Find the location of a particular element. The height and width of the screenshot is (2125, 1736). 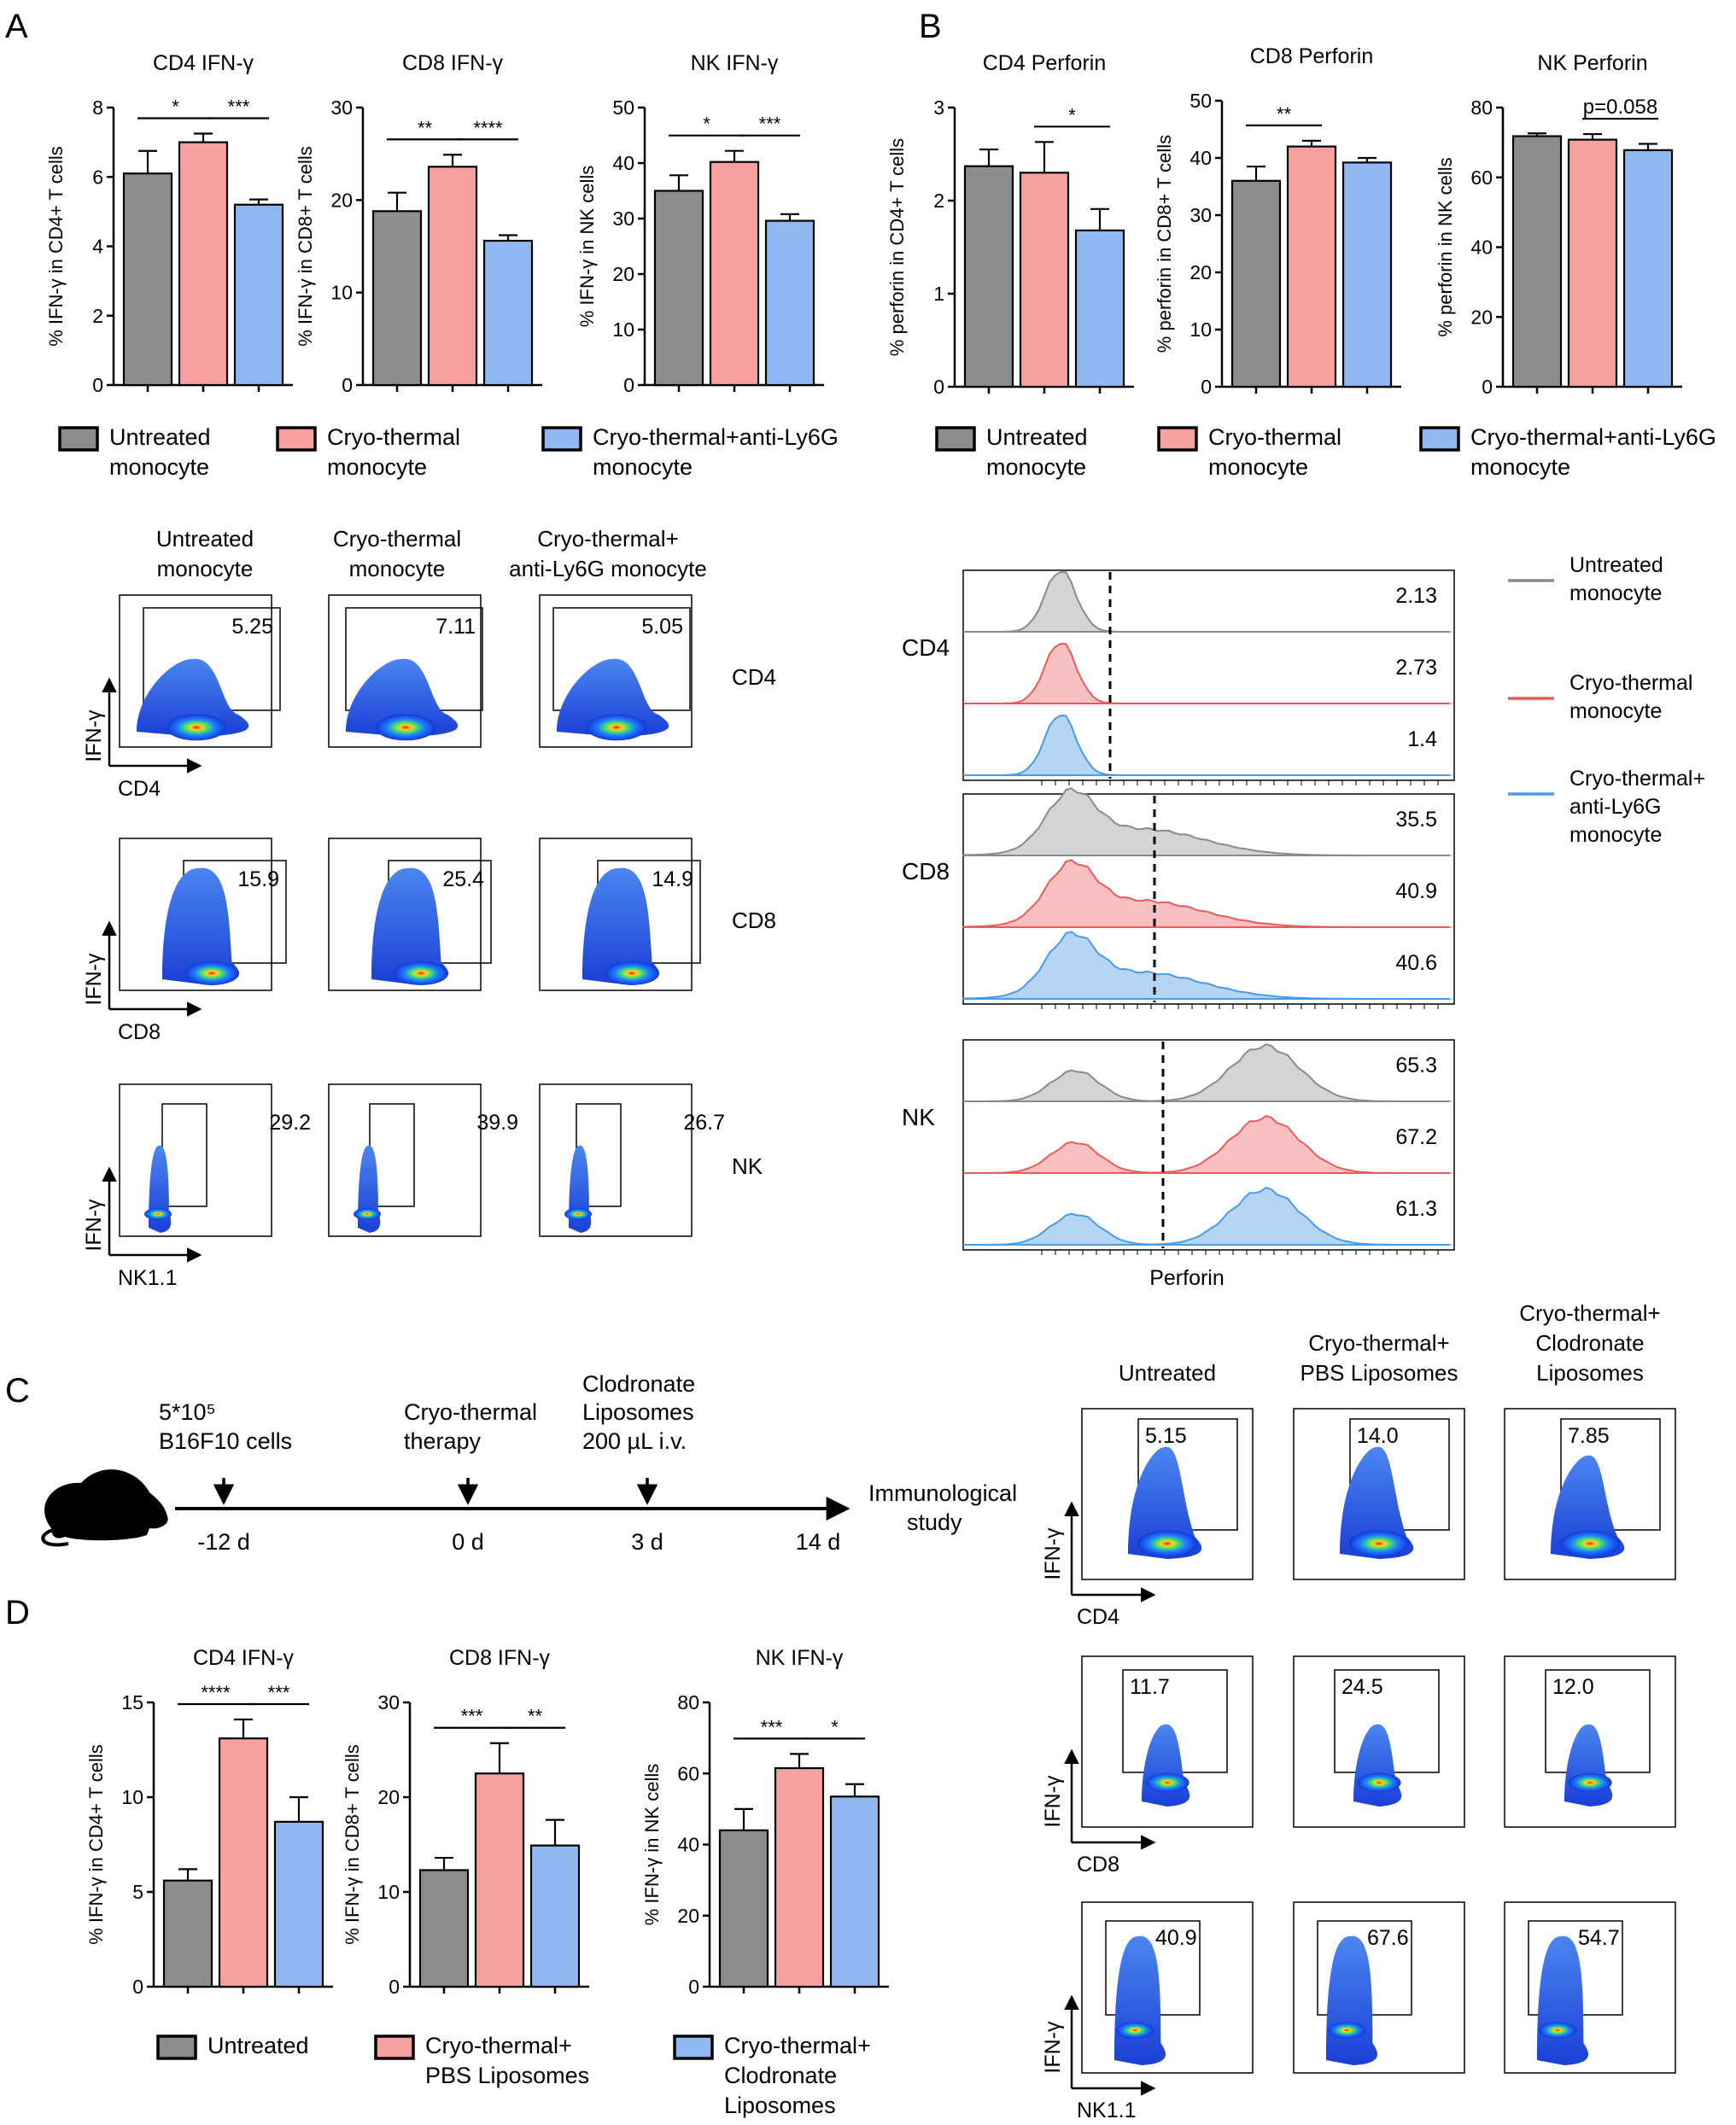

flow-column-header: anti-Ly6G monocyte is located at coordinates (608, 568).